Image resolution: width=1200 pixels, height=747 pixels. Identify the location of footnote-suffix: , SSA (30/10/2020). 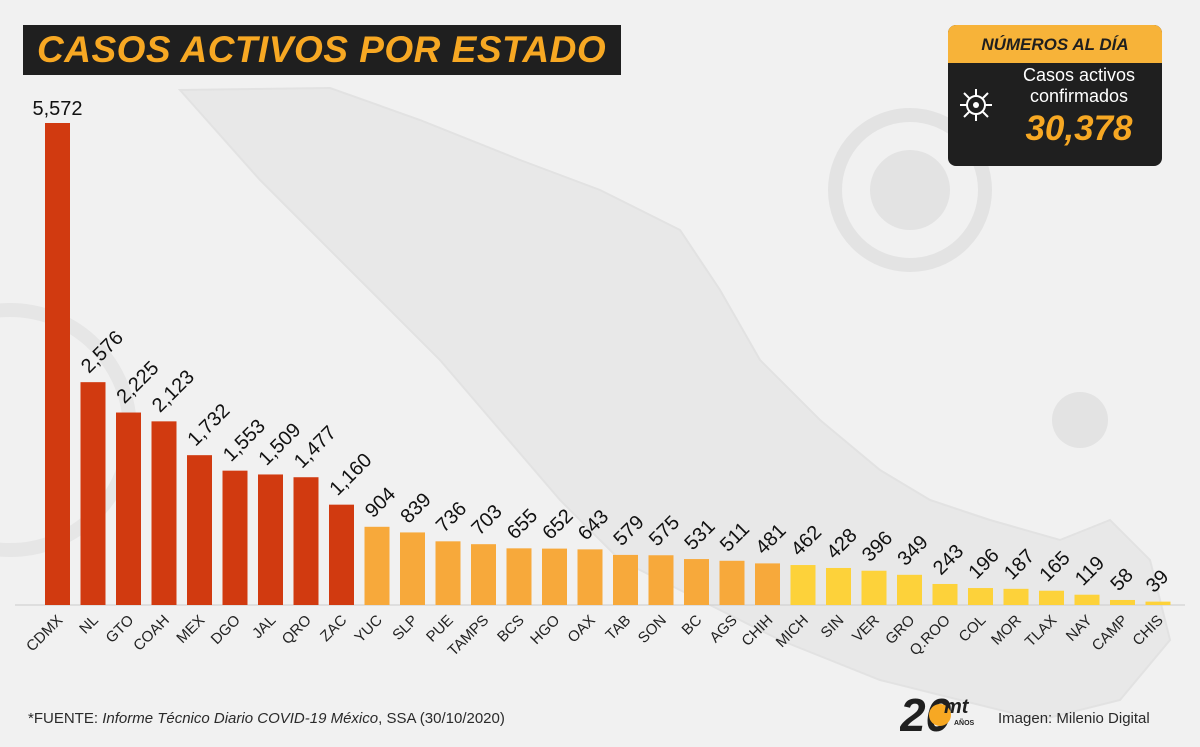
(441, 718).